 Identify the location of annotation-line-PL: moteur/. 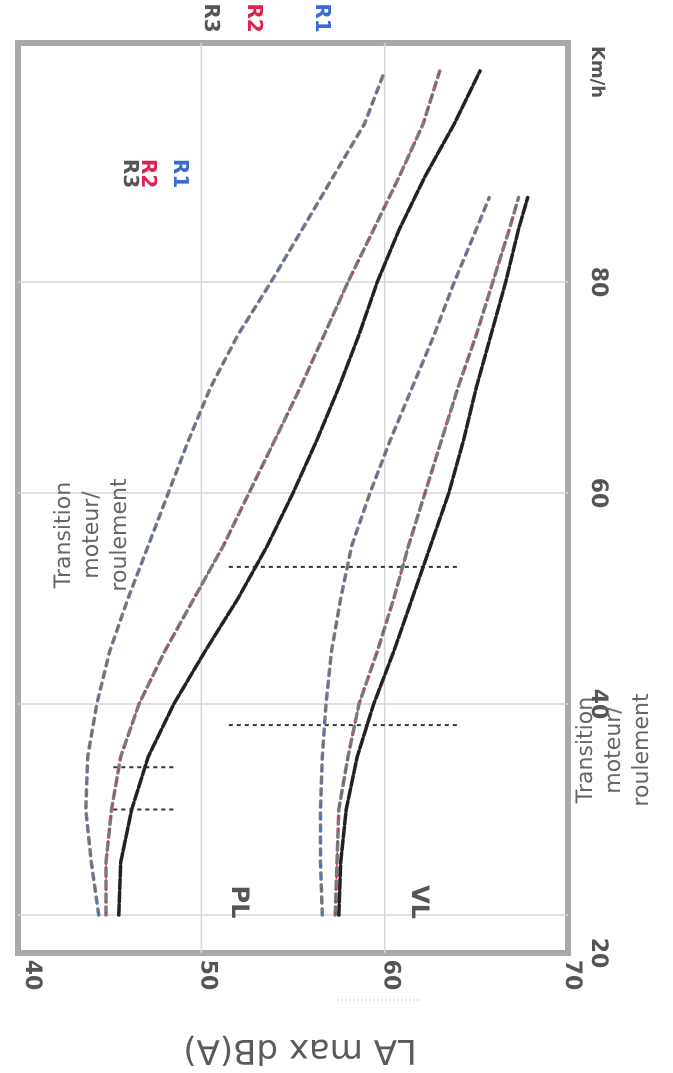
(91, 535).